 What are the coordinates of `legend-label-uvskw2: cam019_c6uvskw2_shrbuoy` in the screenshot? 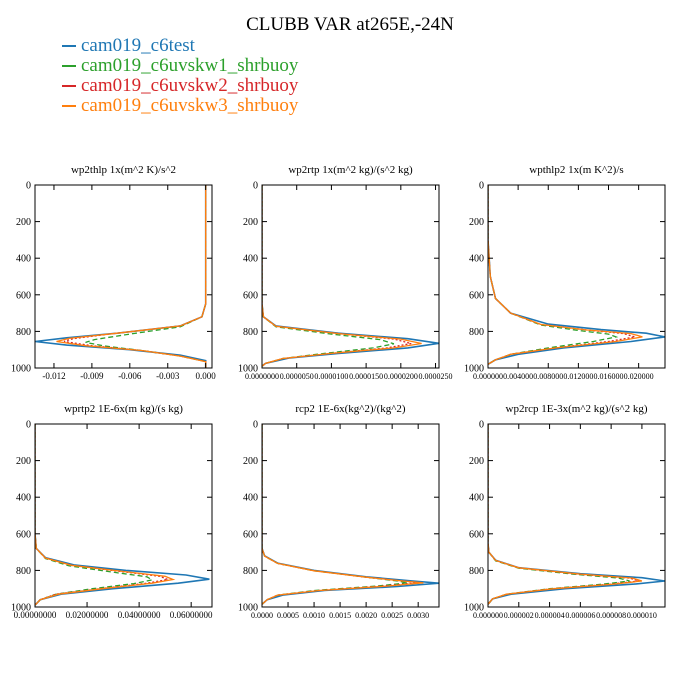 It's located at (190, 85).